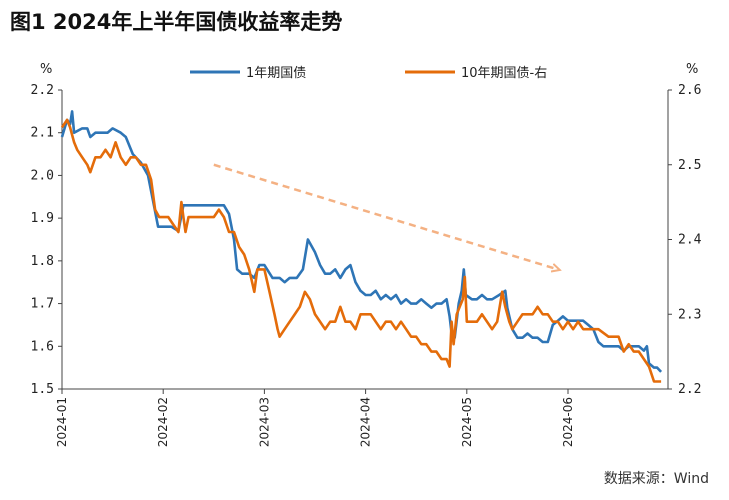 The image size is (729, 500). Describe the element at coordinates (42, 389) in the screenshot. I see `left-tick-label: 1.5` at that location.